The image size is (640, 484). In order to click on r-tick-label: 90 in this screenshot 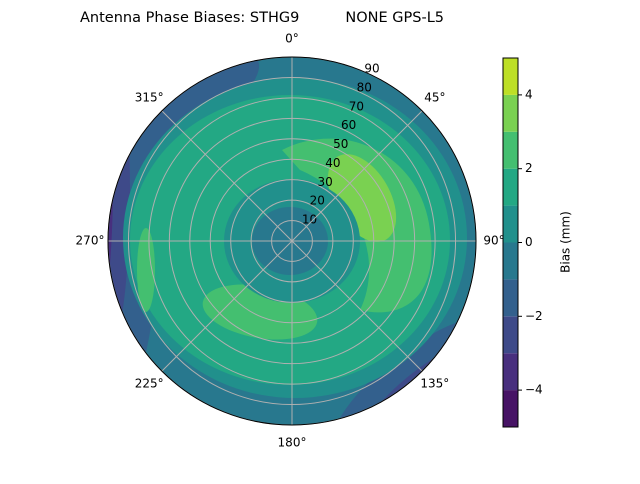, I will do `click(371, 69)`.